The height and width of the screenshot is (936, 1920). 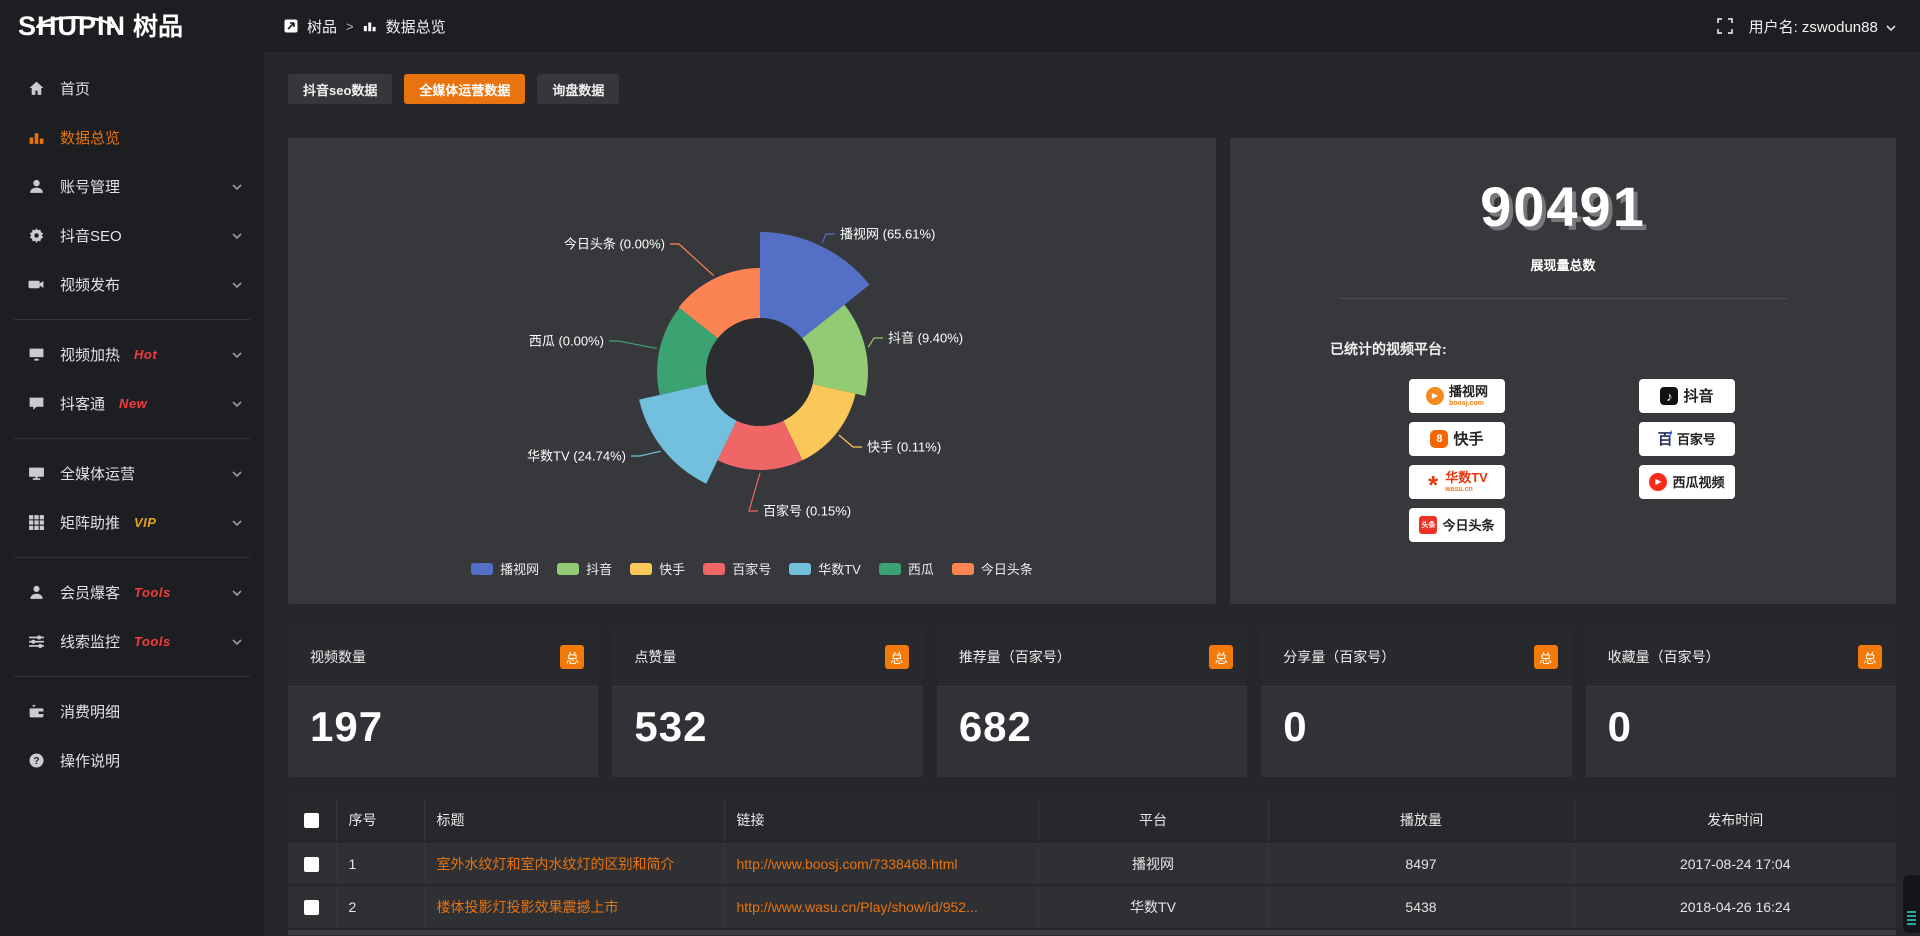 I want to click on pie-label: 抖音 (9.40%), so click(x=925, y=338).